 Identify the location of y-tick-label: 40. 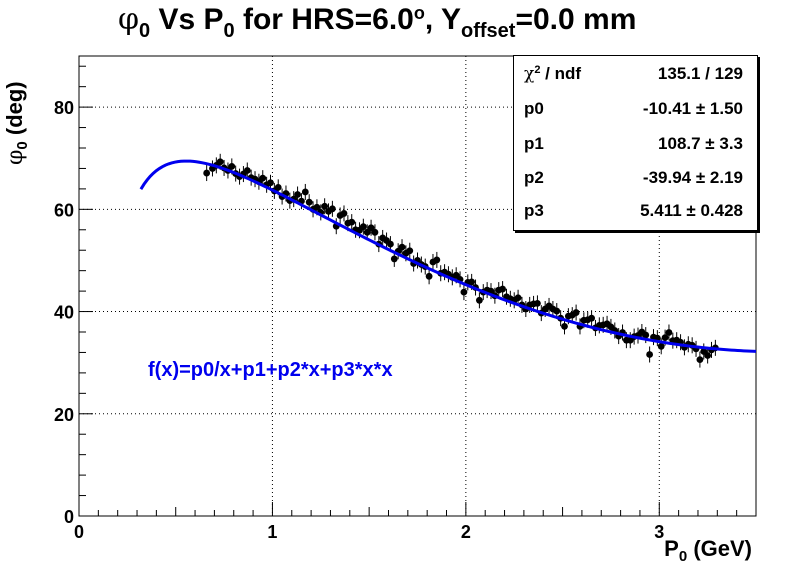
(64, 313).